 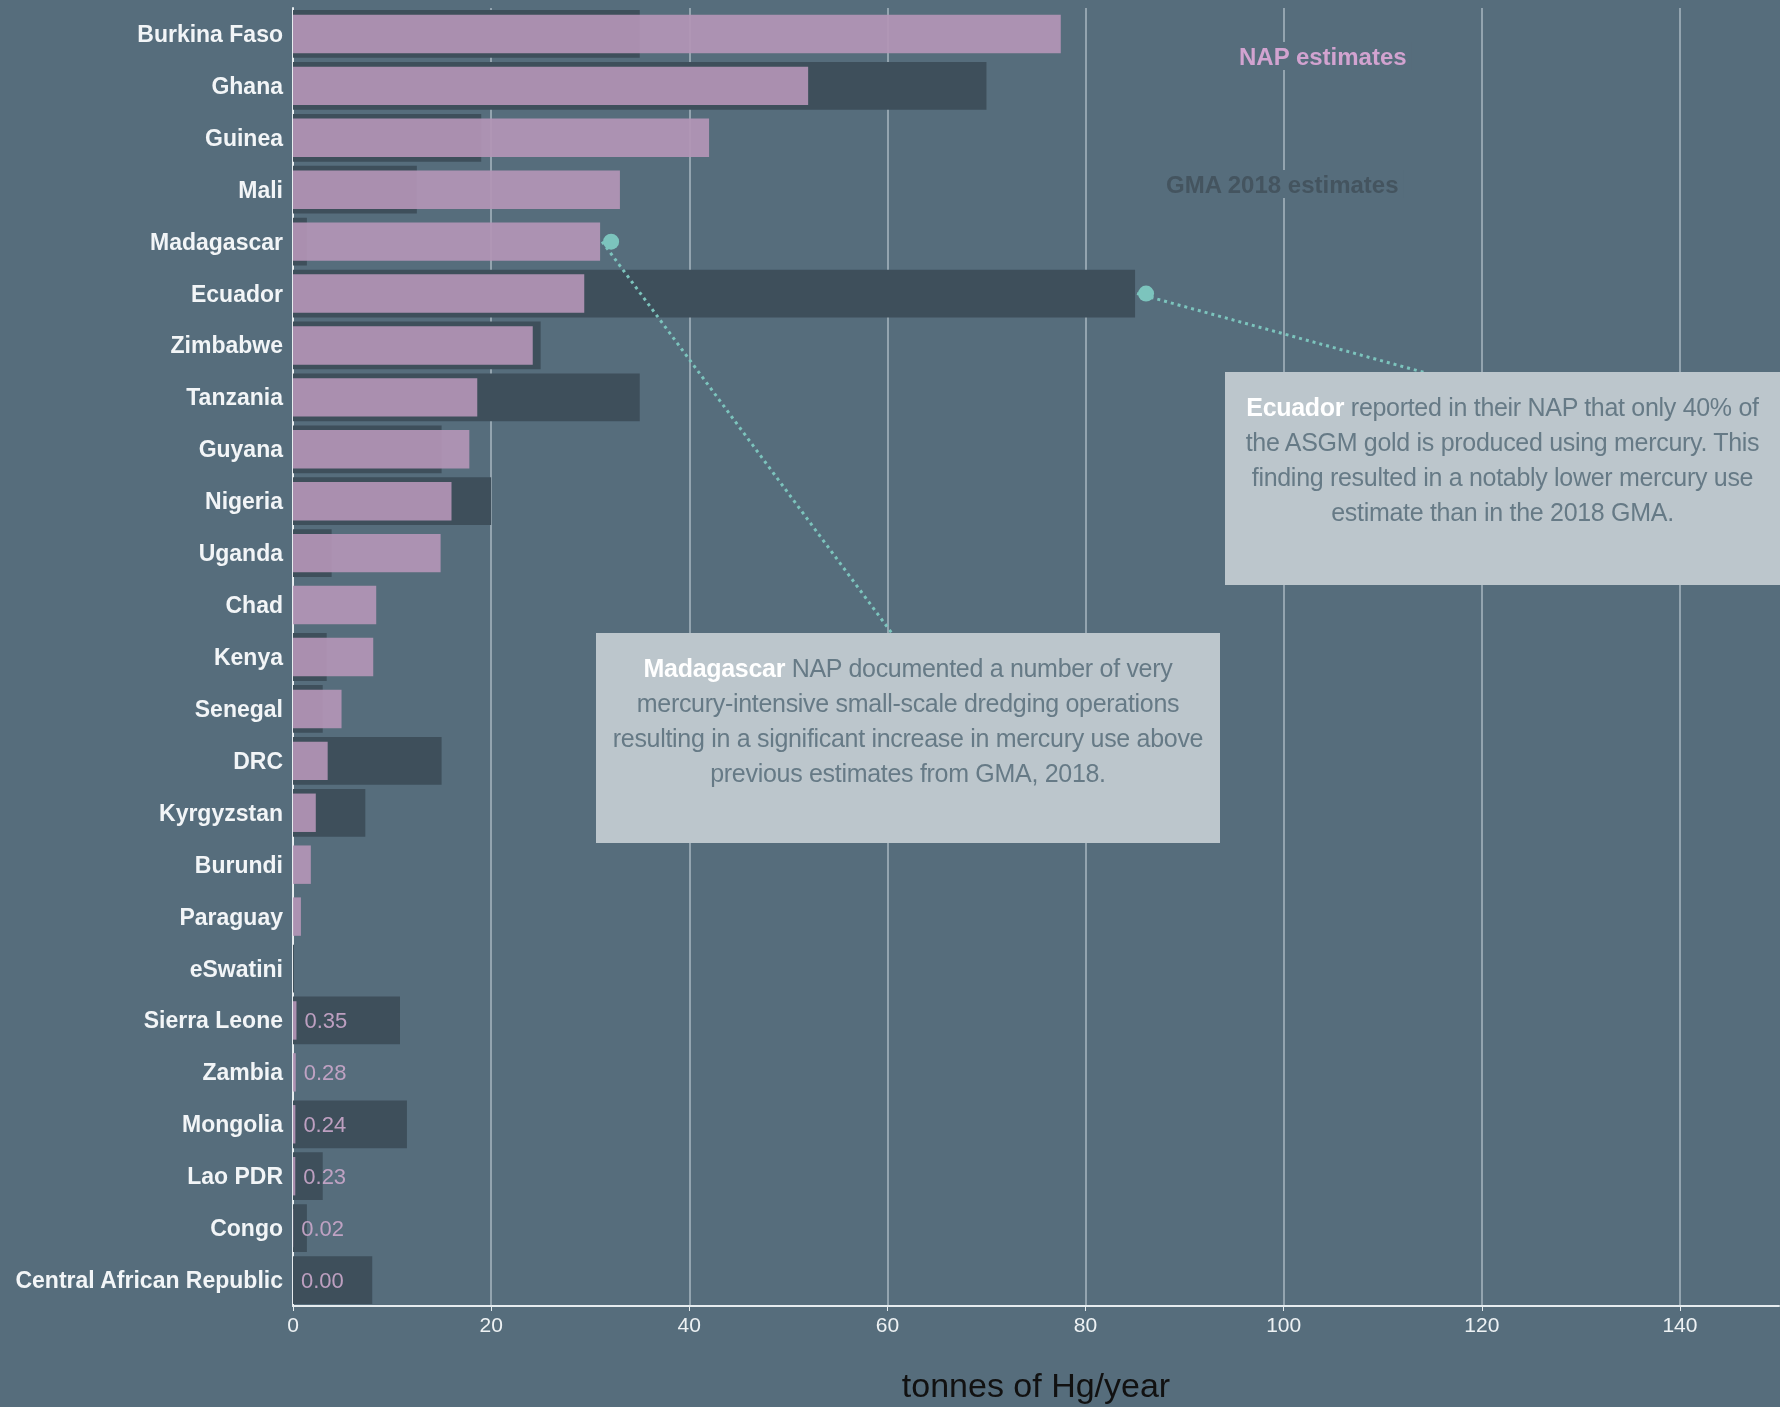 I want to click on y-tick-label: Burkina Faso, so click(x=210, y=33).